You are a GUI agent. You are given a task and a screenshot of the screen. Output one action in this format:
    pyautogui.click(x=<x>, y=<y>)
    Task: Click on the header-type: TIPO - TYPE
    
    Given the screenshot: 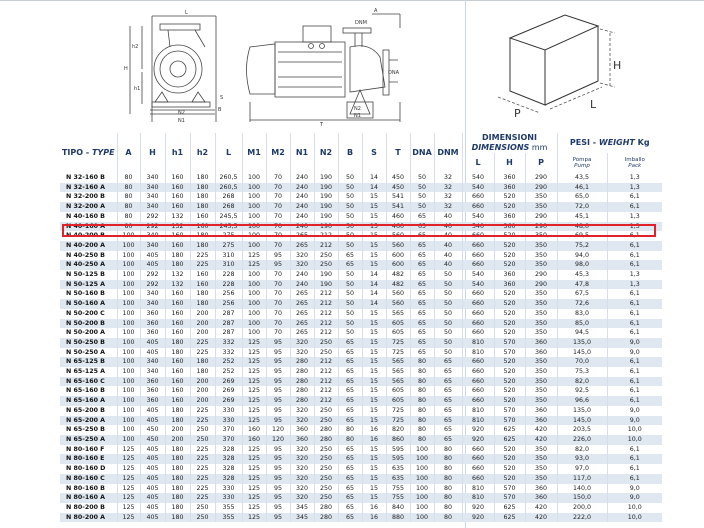 What is the action you would take?
    pyautogui.click(x=88, y=152)
    